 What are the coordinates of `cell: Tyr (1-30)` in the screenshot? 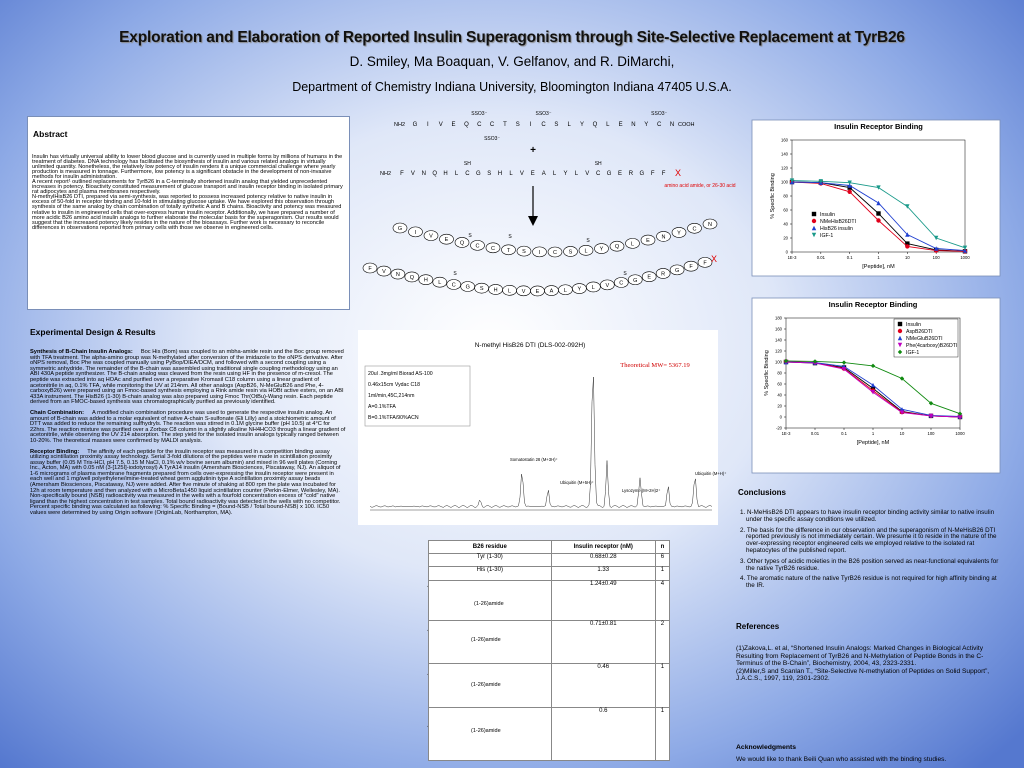 It's located at (490, 560).